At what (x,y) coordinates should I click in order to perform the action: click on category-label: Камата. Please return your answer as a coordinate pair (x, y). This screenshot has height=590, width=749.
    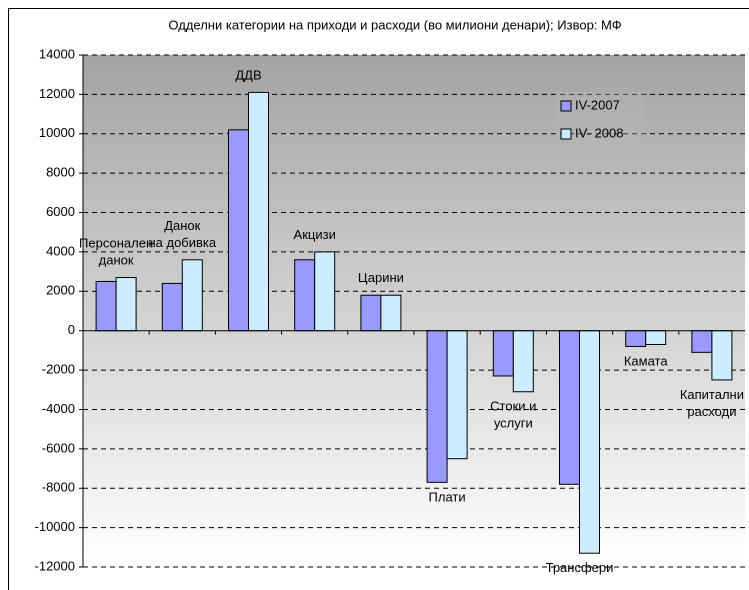
    Looking at the image, I should click on (646, 361).